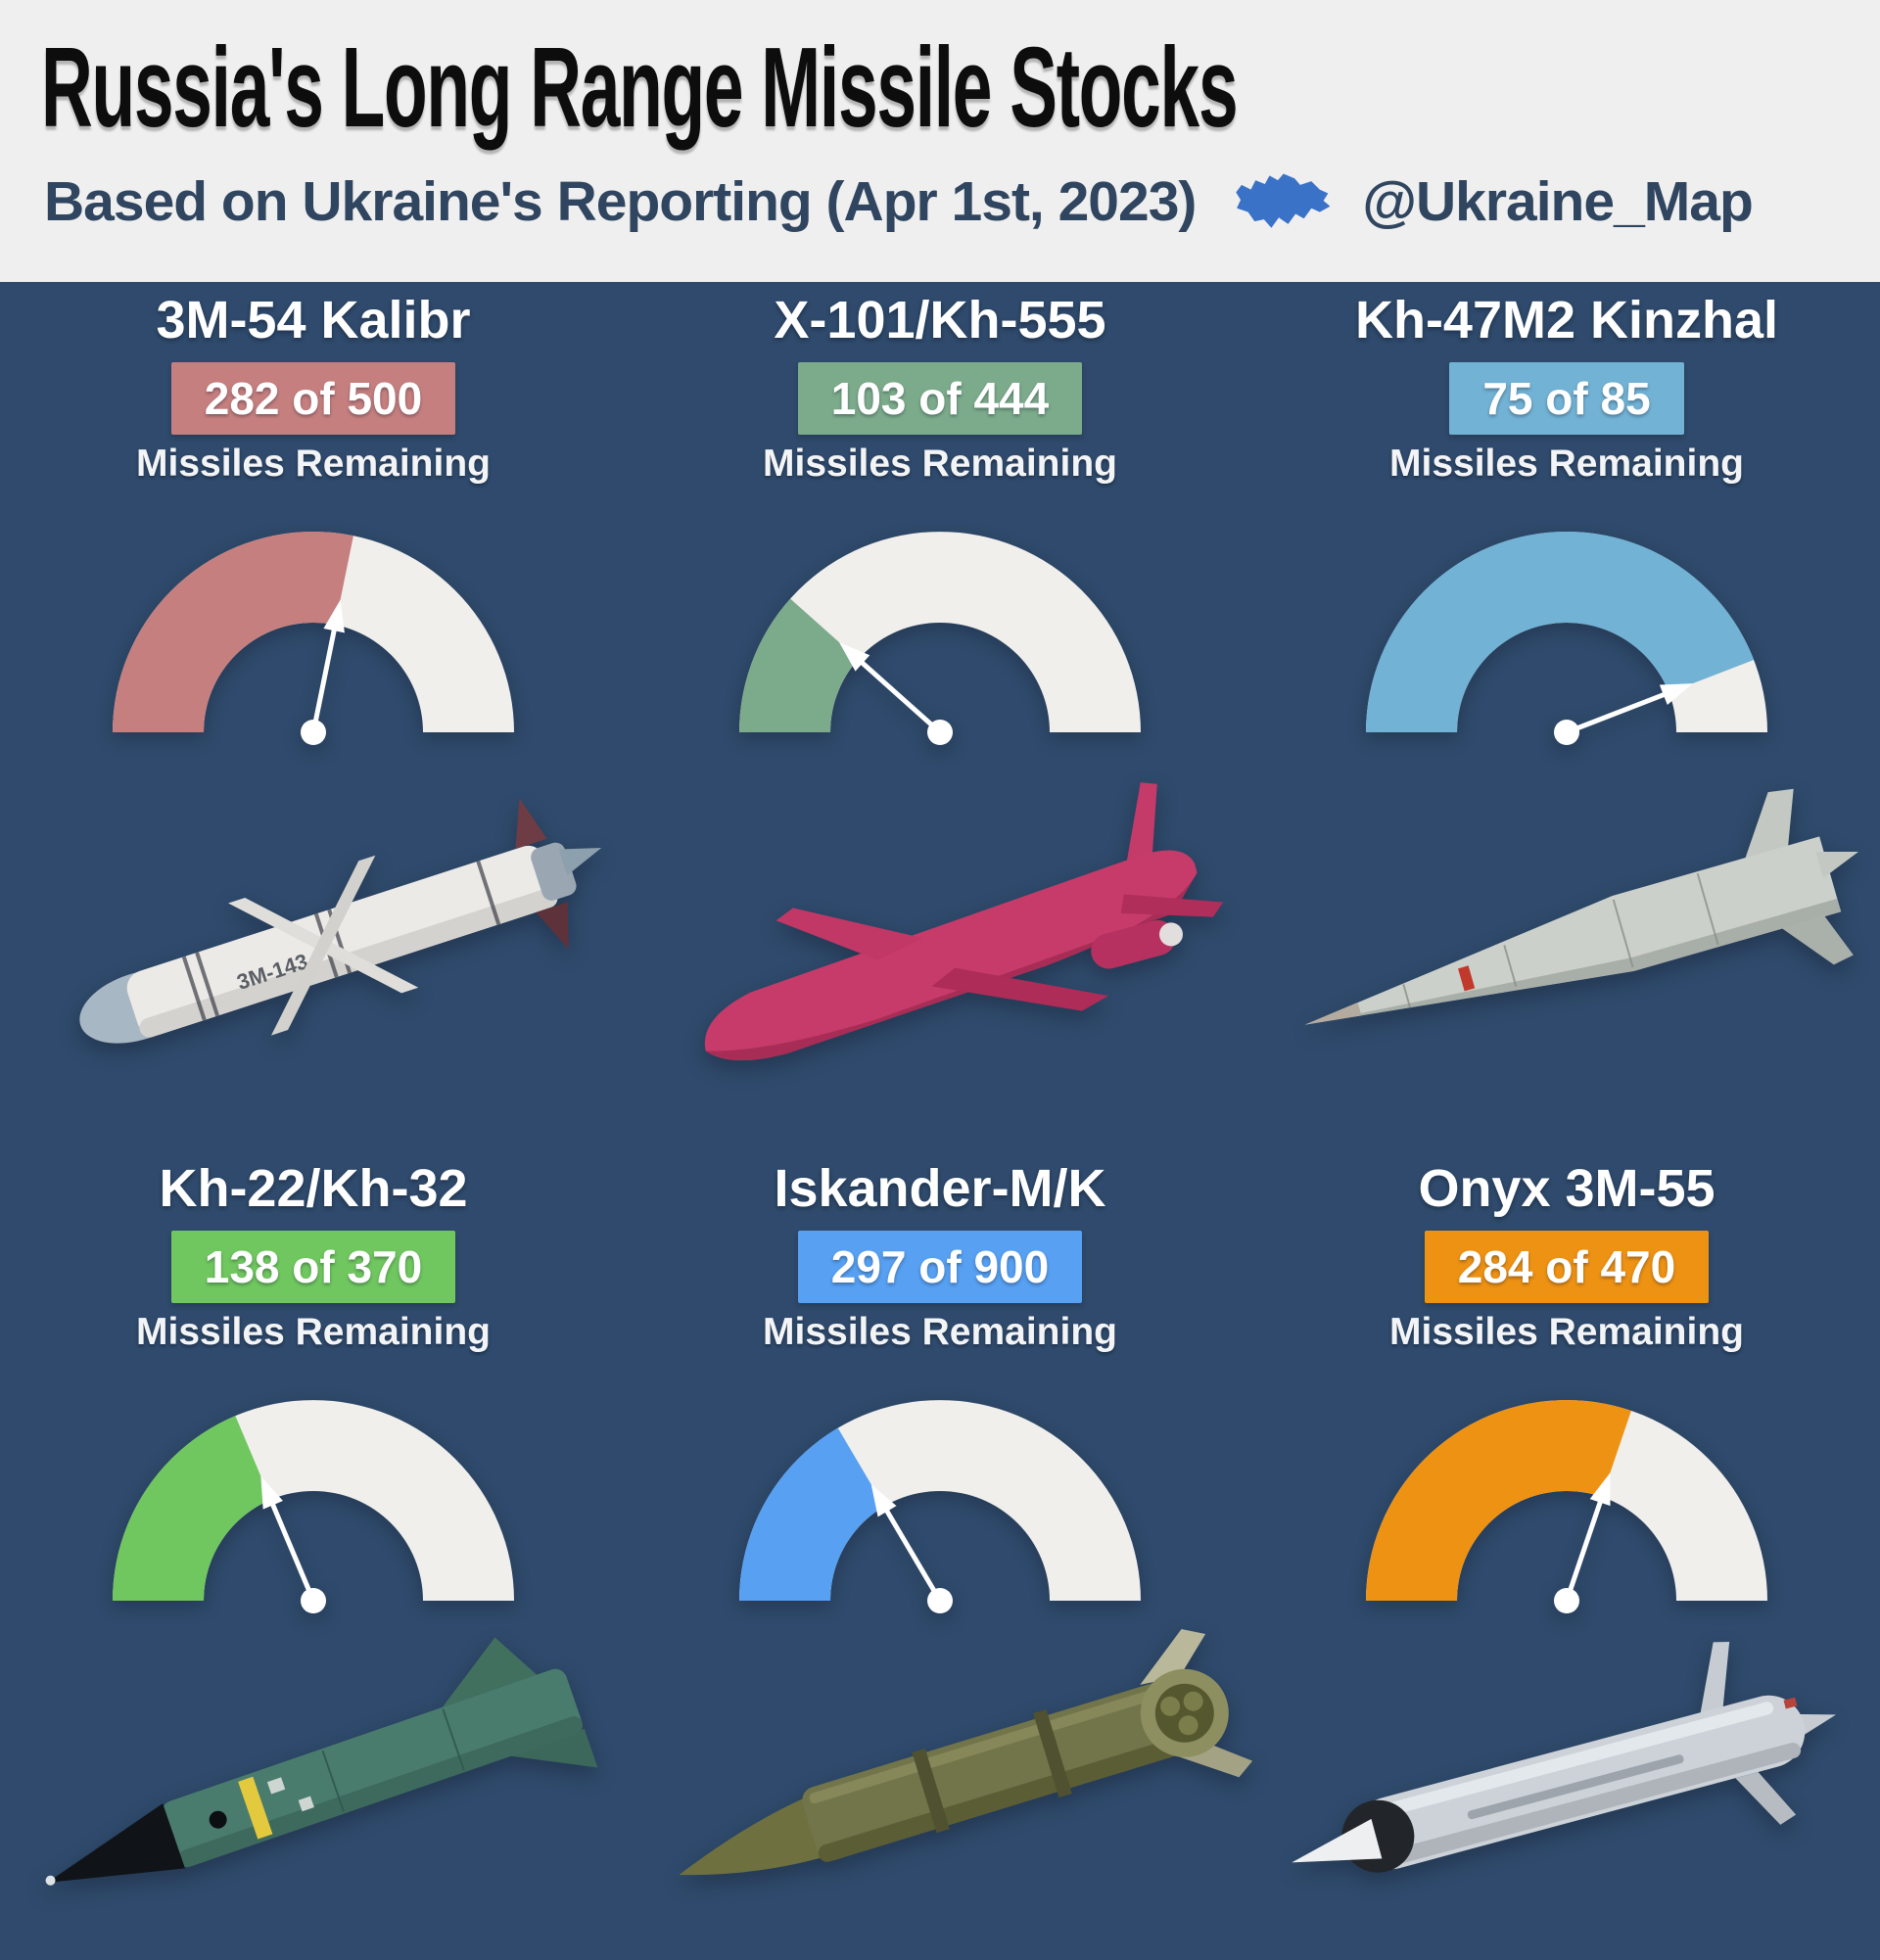 The height and width of the screenshot is (1960, 1880). What do you see at coordinates (321, 1761) in the screenshot?
I see `kh22-missile-image` at bounding box center [321, 1761].